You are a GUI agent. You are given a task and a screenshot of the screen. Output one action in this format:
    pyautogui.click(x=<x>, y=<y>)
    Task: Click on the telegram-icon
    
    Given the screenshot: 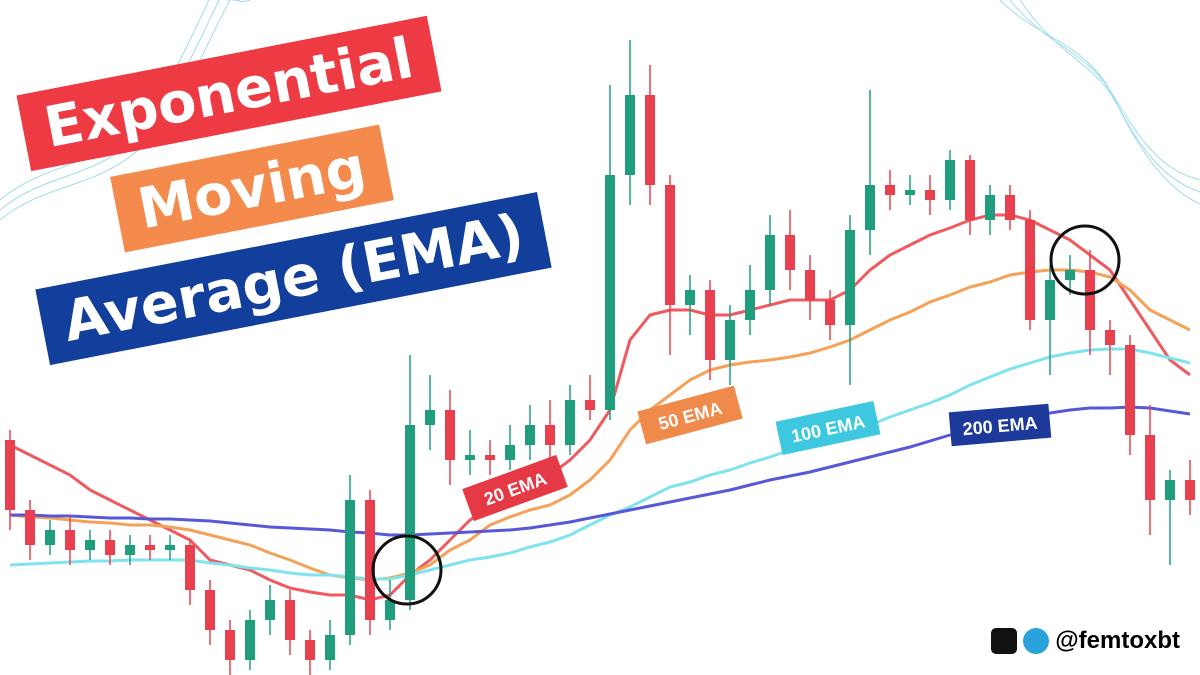 What is the action you would take?
    pyautogui.click(x=1036, y=641)
    